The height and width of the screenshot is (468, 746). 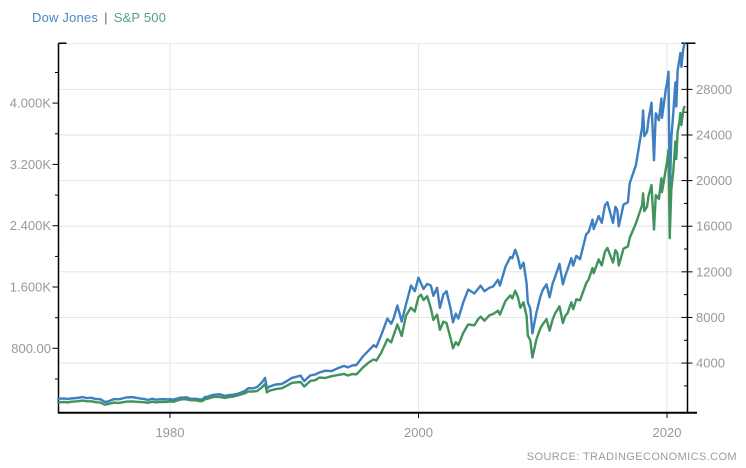 I want to click on y-axis-left-tick-label: 800.00, so click(x=31, y=348).